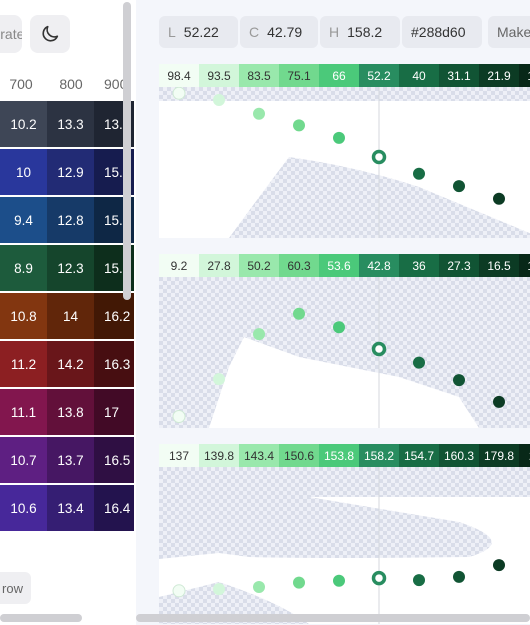 Image resolution: width=530 pixels, height=625 pixels. Describe the element at coordinates (524, 265) in the screenshot. I see `chroma-swatch-value: 10.4` at that location.